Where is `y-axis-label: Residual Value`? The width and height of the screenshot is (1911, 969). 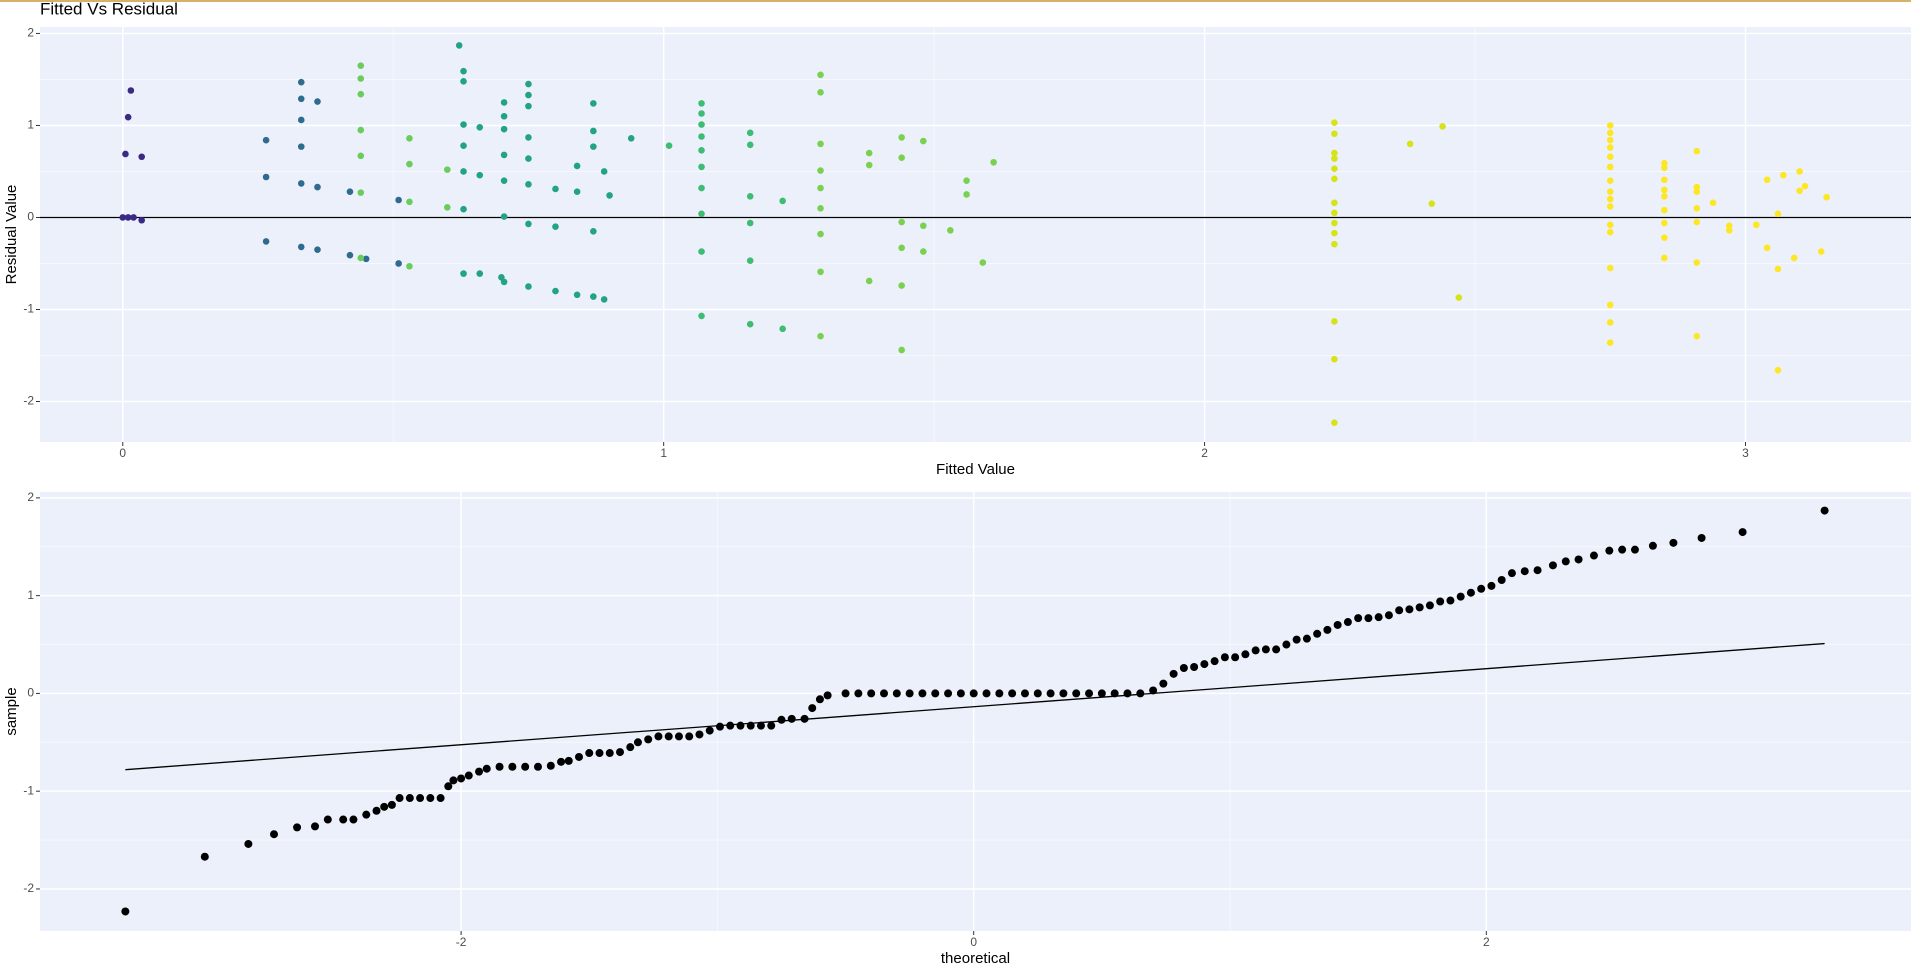
y-axis-label: Residual Value is located at coordinates (11, 235).